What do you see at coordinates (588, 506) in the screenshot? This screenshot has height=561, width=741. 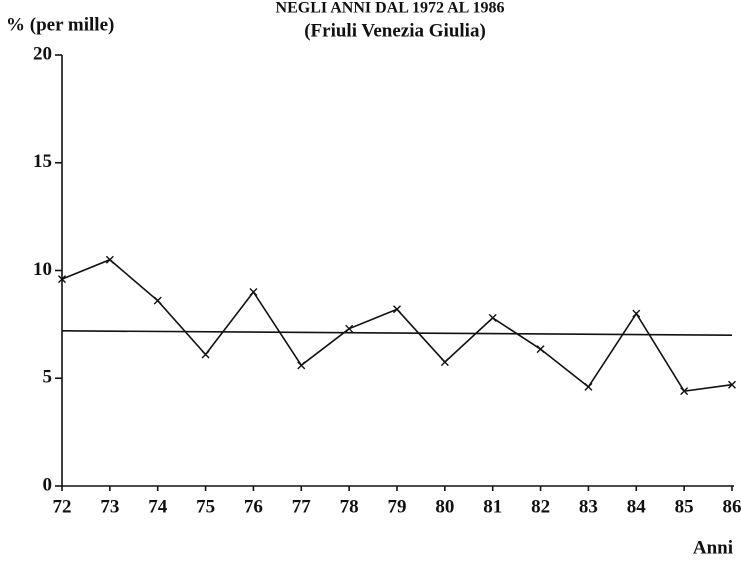 I see `x-tick-label: 83` at bounding box center [588, 506].